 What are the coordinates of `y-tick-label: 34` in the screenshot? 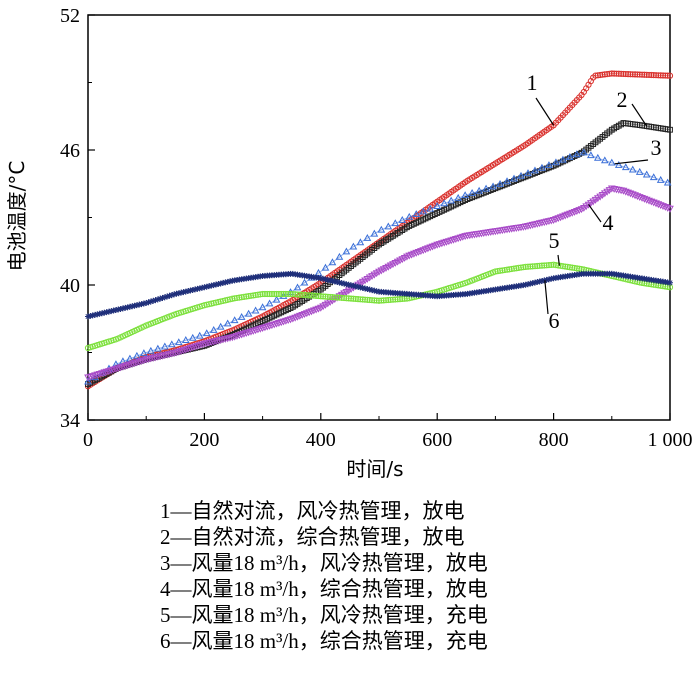 It's located at (70, 421).